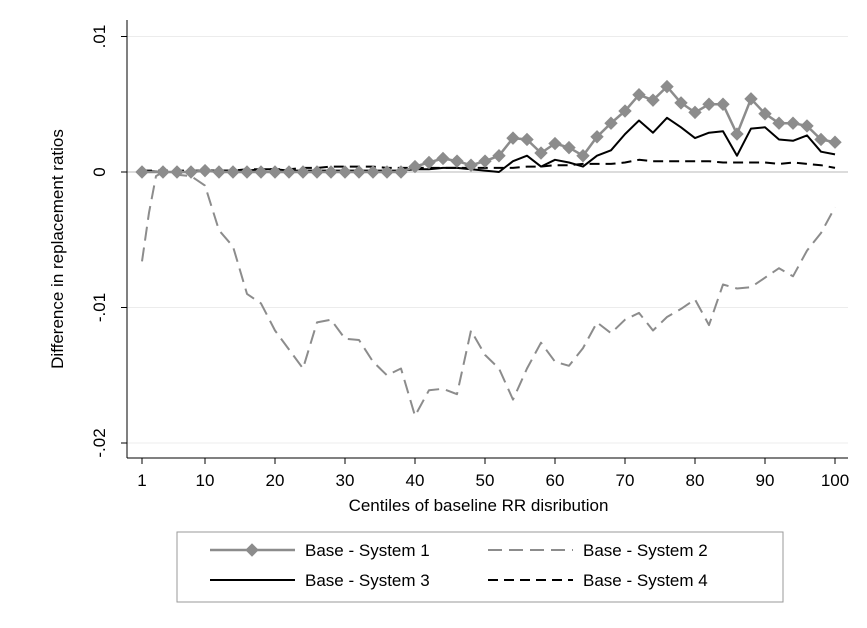  What do you see at coordinates (99, 37) in the screenshot?
I see `y-tick-label: .01` at bounding box center [99, 37].